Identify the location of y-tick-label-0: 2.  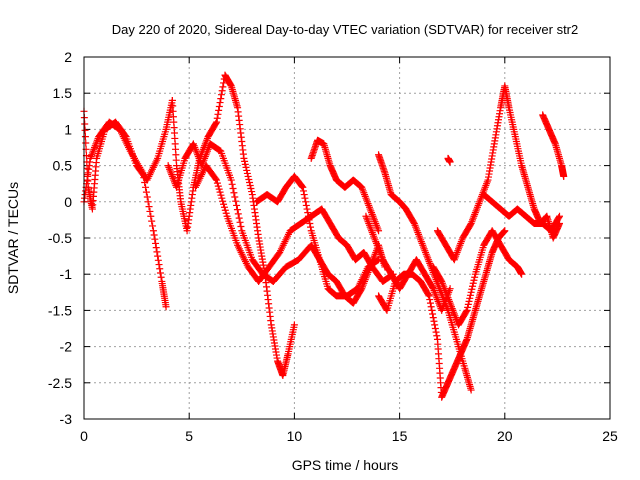
(68, 57).